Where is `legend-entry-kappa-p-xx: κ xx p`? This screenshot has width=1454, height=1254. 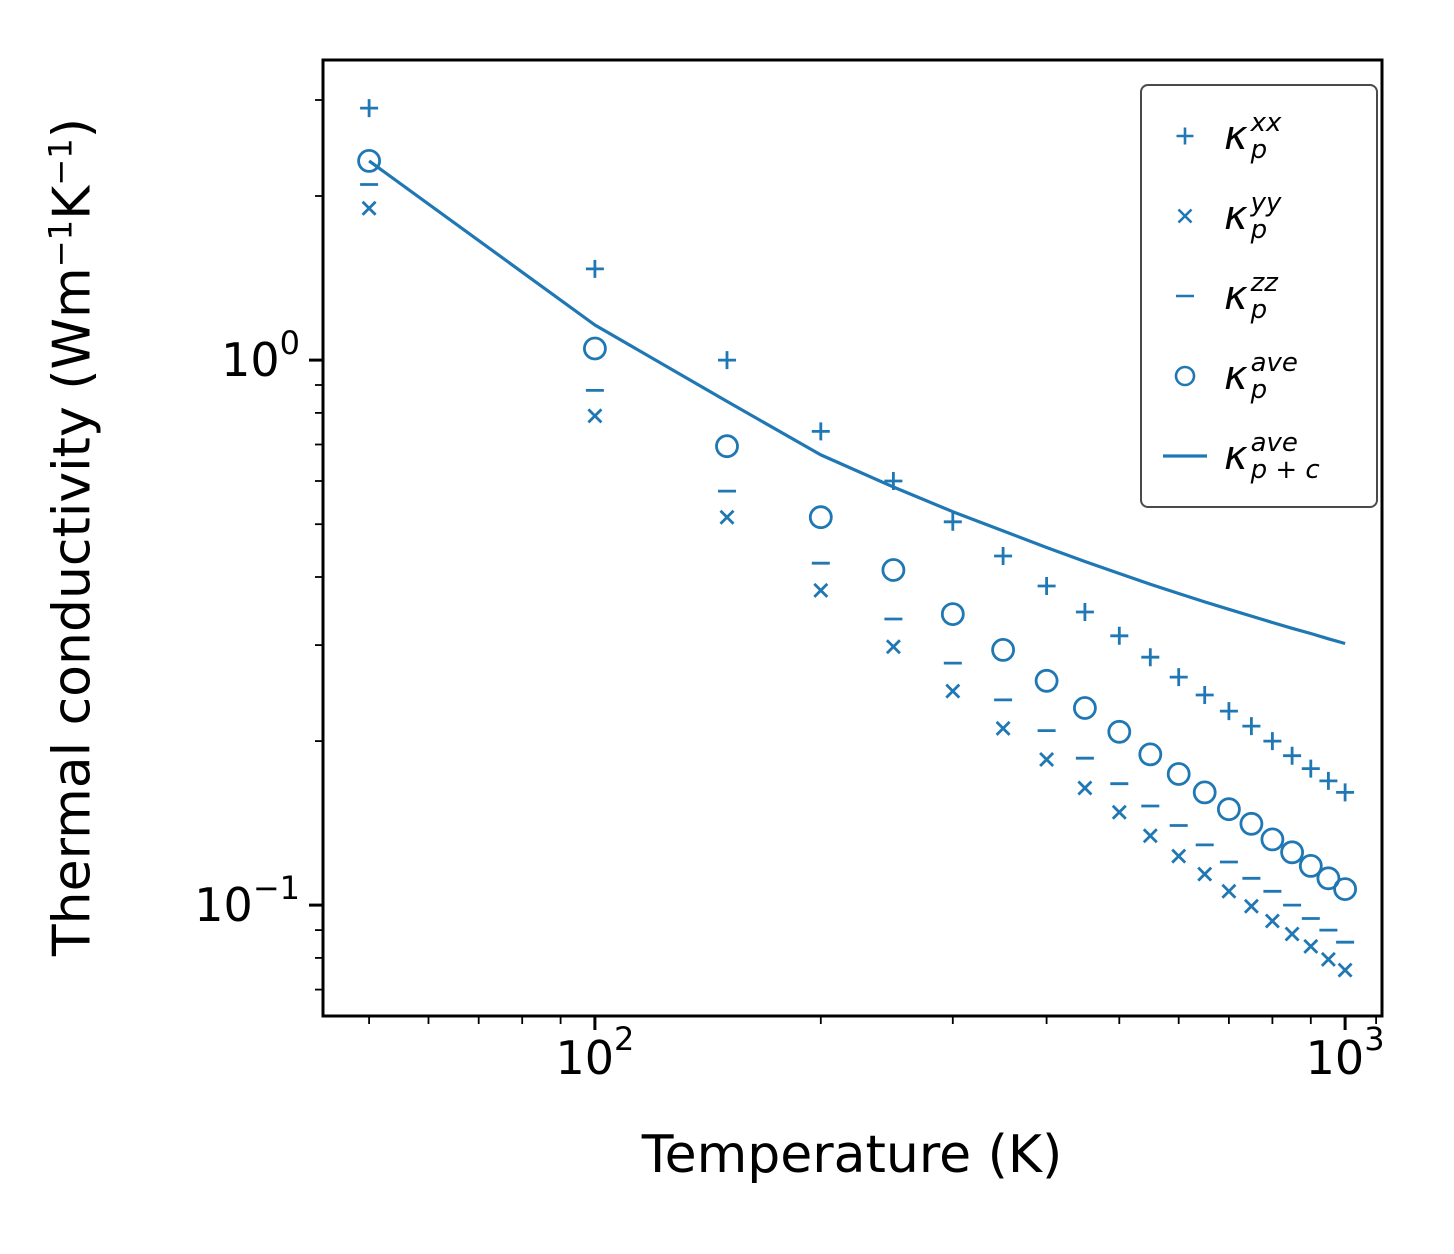
legend-entry-kappa-p-xx: κ xx p is located at coordinates (1259, 136).